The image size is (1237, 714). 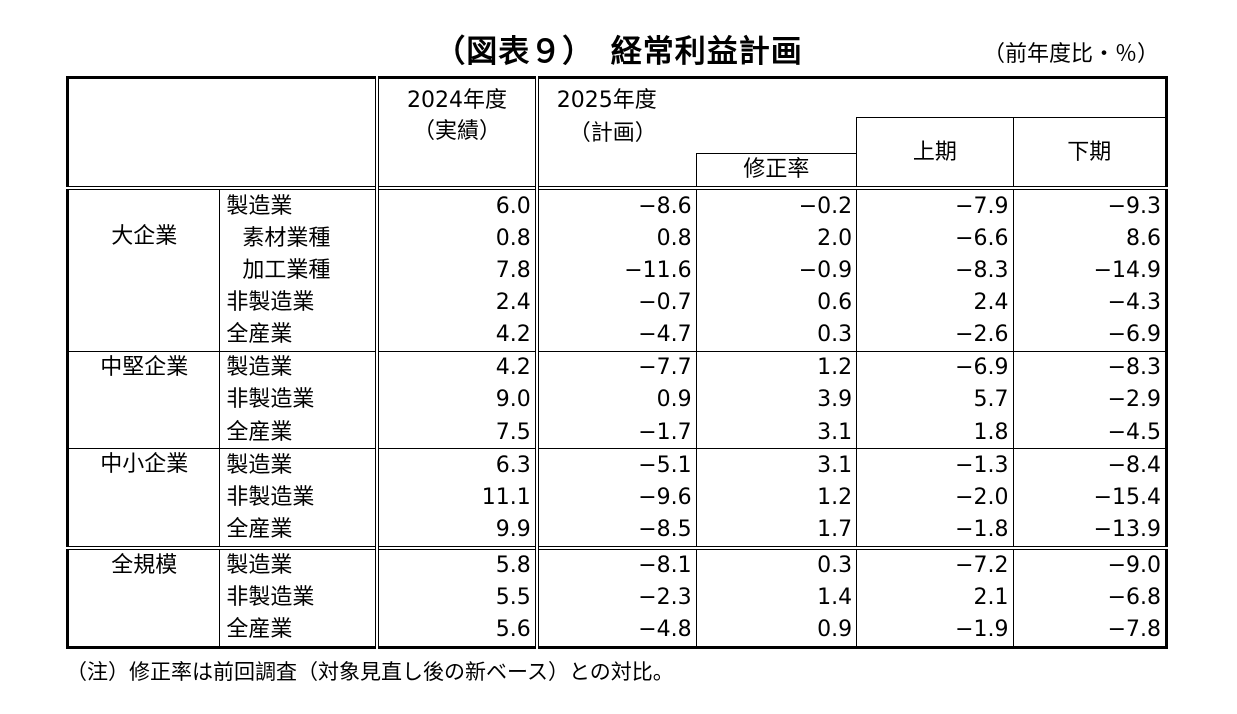 What do you see at coordinates (298, 270) in the screenshot?
I see `row-label: 加工業種` at bounding box center [298, 270].